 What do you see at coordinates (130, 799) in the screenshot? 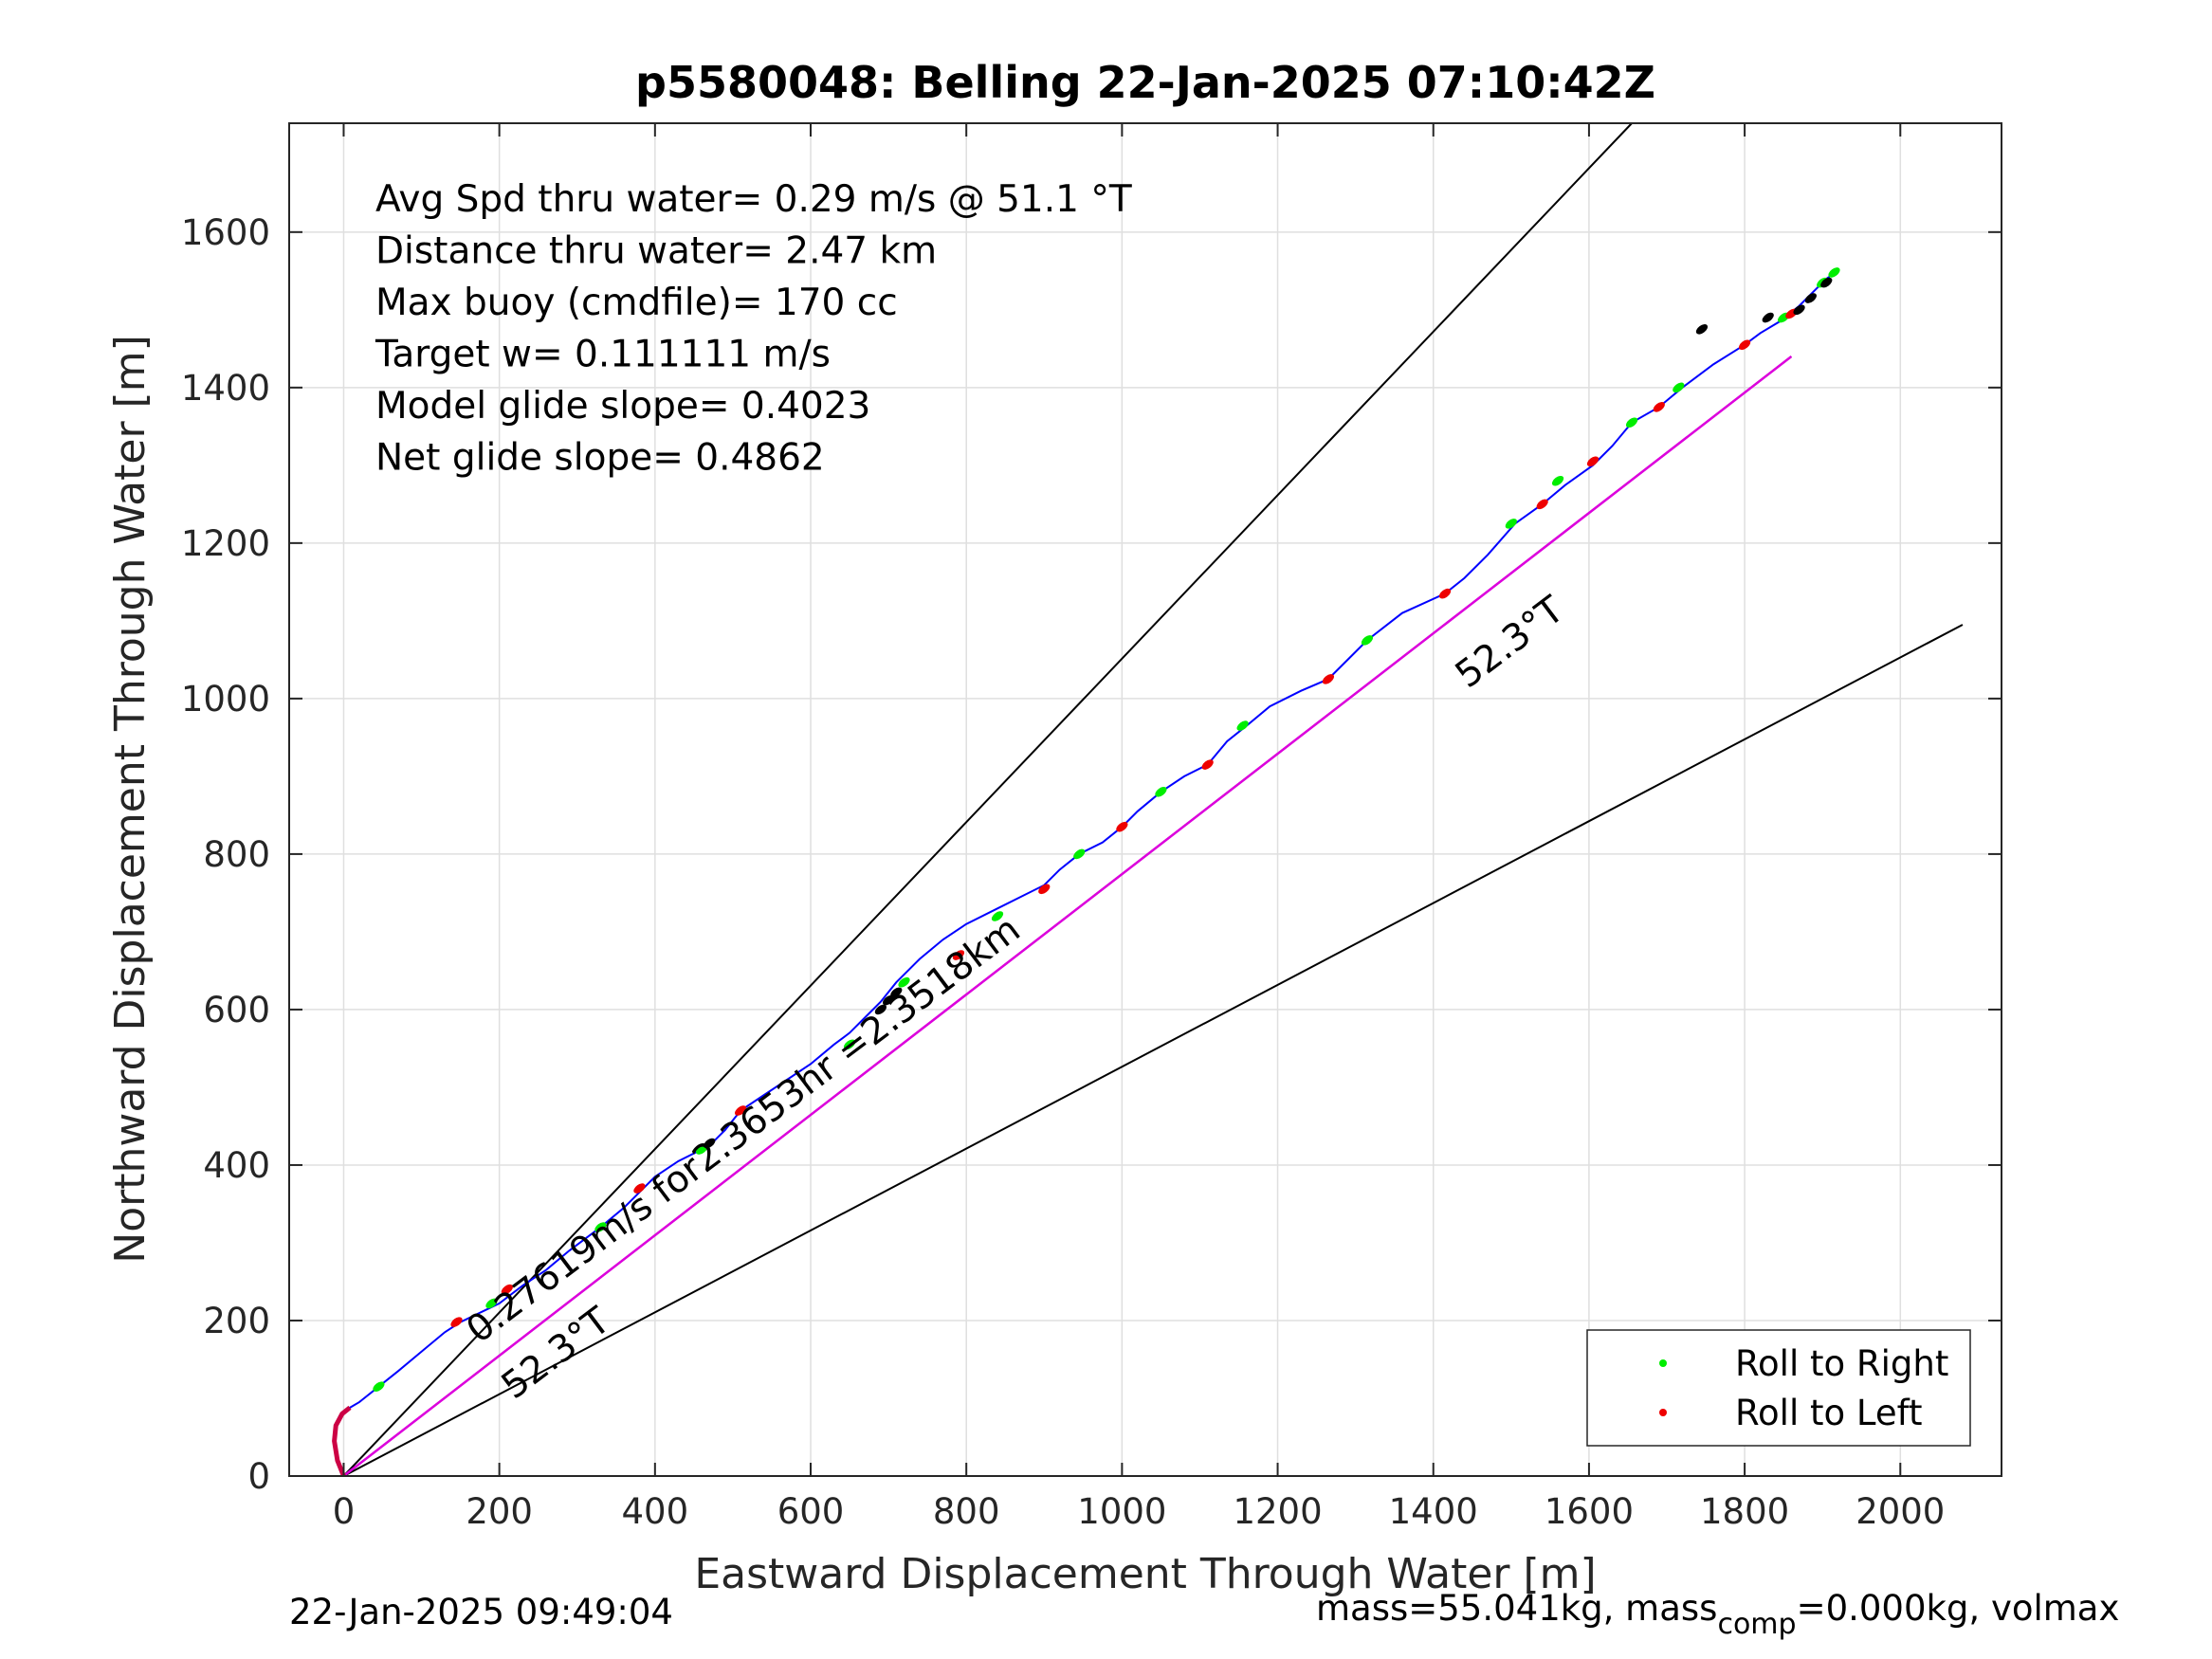
I see `y-axis-label: Northward Displacement Through Water [m]` at bounding box center [130, 799].